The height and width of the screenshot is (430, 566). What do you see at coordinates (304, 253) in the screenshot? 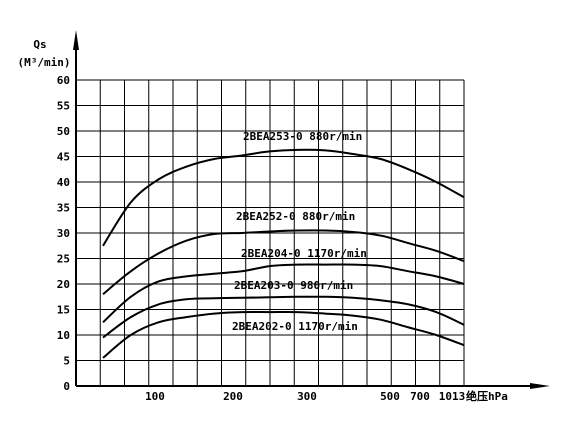
I see `series-label: 2BEA204-0 1170r/min` at bounding box center [304, 253].